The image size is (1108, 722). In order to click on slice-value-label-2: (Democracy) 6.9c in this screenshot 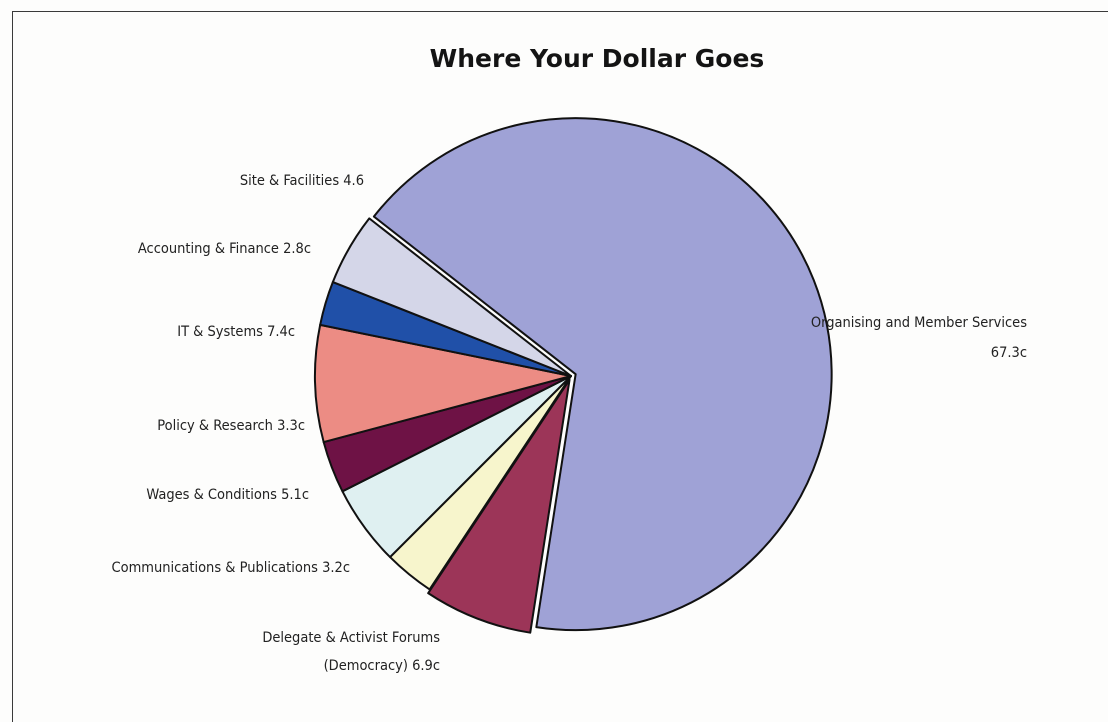, I will do `click(382, 666)`.